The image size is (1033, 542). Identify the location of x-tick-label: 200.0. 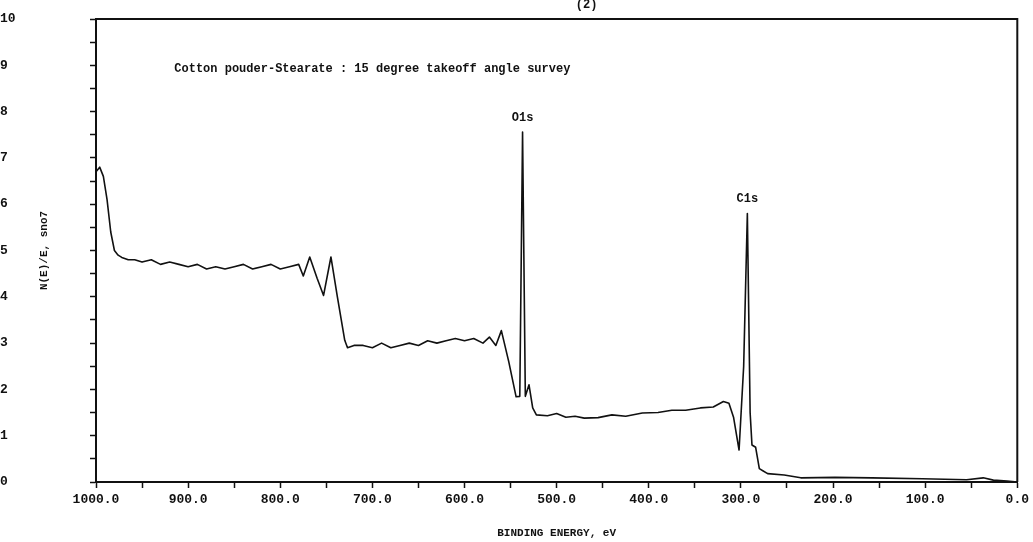
(833, 500).